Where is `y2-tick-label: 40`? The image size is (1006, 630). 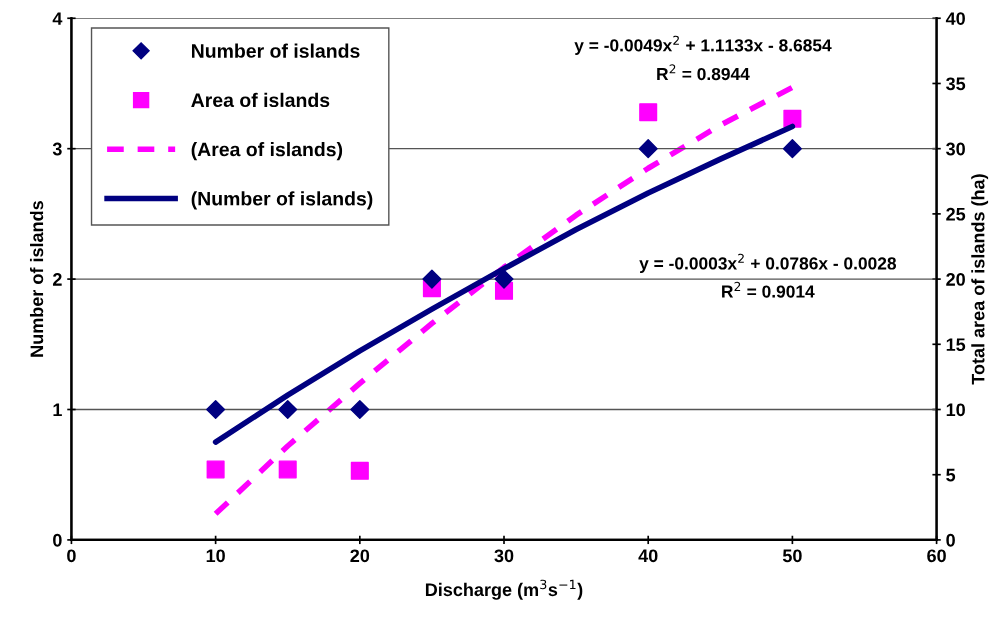
y2-tick-label: 40 is located at coordinates (955, 18).